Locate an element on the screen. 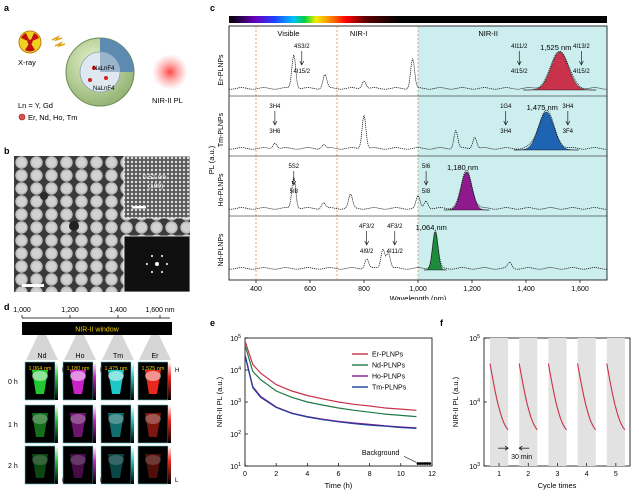 This screenshot has height=502, width=639. tem-image is located at coordinates (102, 224).